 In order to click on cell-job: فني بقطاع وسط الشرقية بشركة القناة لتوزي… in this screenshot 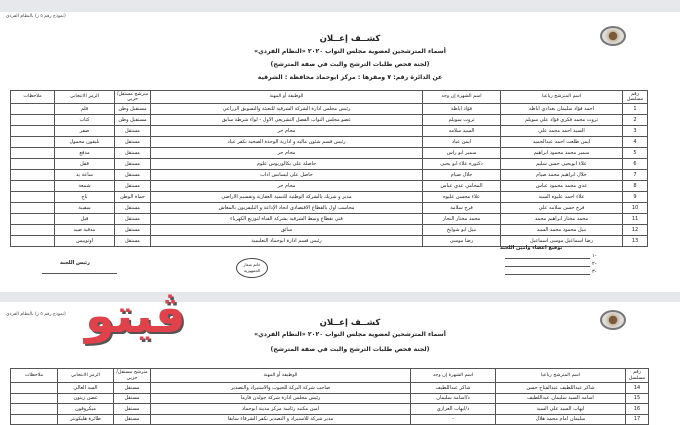, I will do `click(286, 219)`.